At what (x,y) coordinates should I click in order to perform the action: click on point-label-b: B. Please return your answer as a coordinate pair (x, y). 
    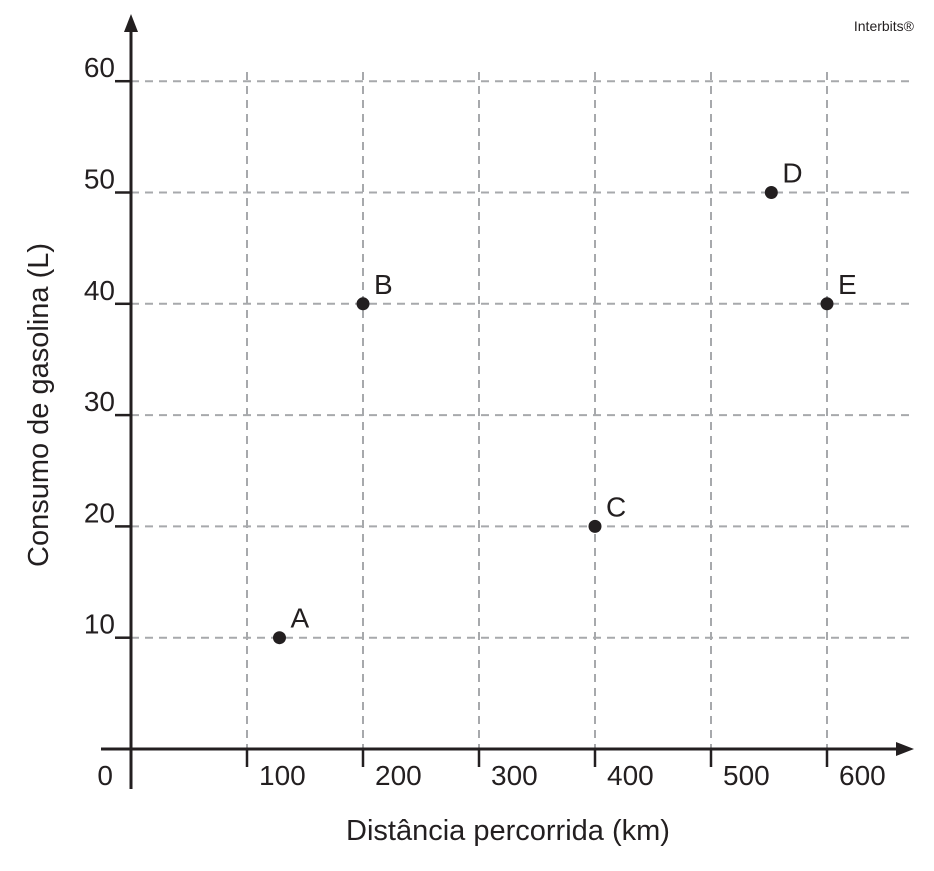
    Looking at the image, I should click on (383, 284).